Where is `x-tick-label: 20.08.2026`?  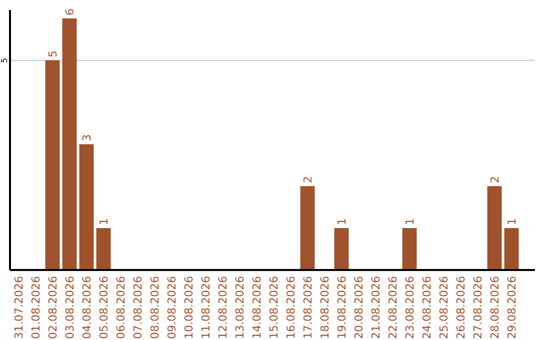
x-tick-label: 20.08.2026 is located at coordinates (359, 307).